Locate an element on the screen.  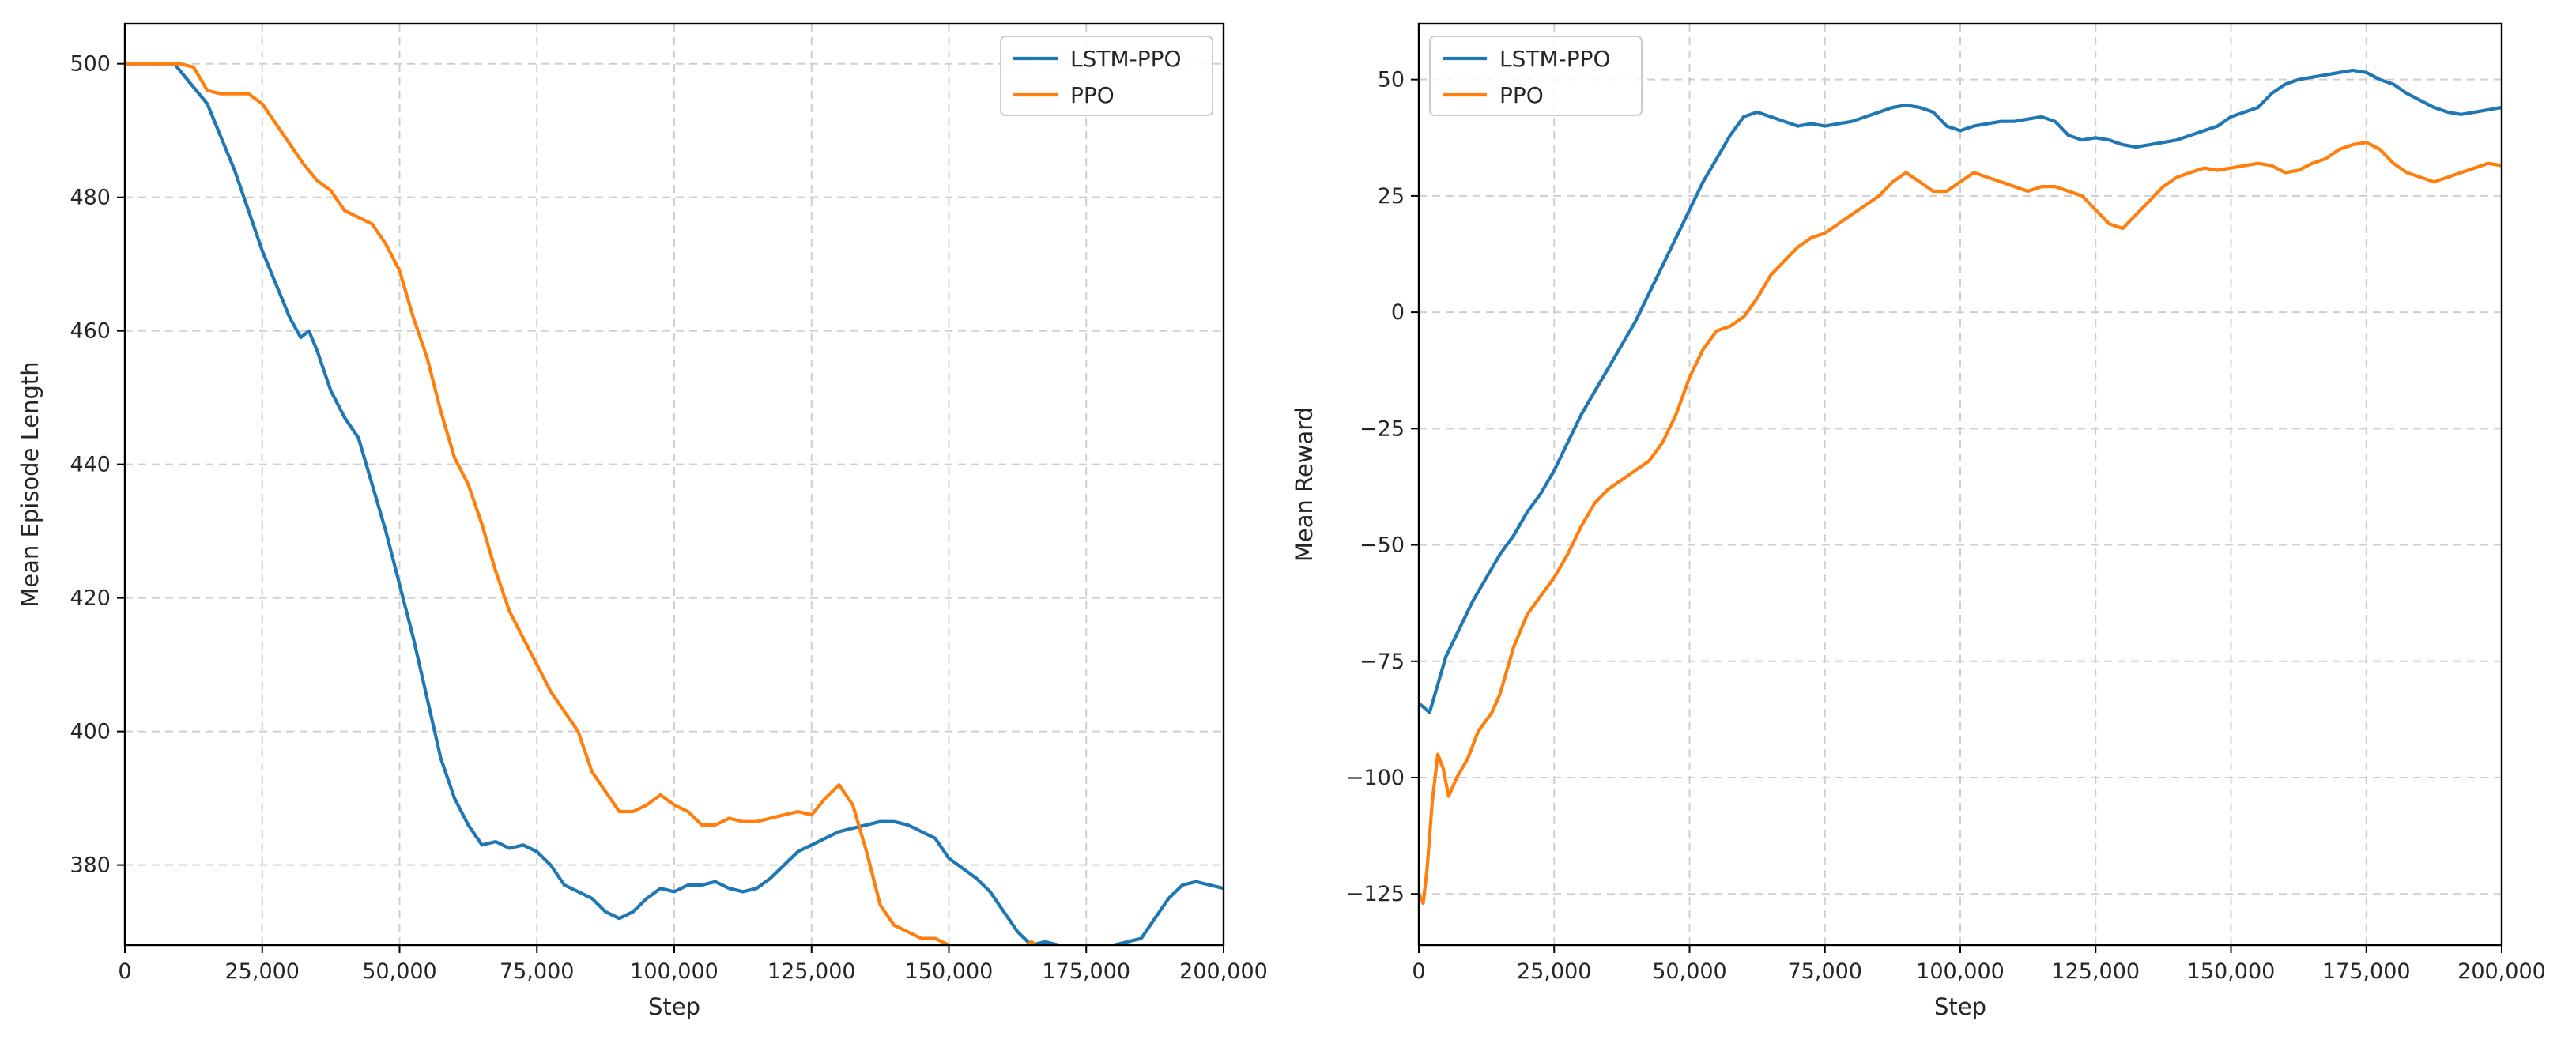
y-tick-label: 380 is located at coordinates (90, 865).